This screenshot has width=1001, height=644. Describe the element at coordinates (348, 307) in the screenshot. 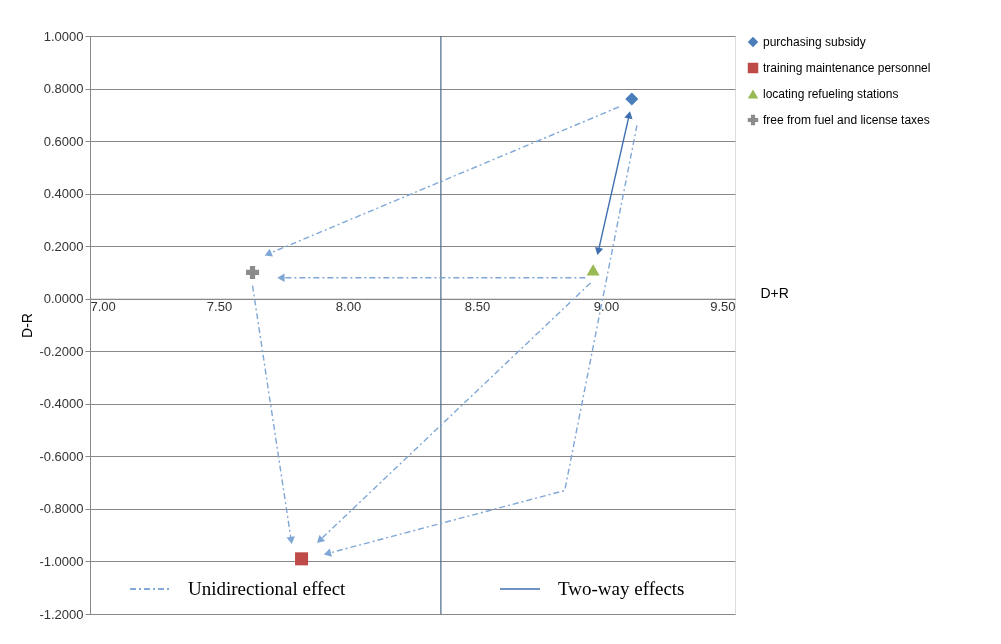

I see `x-tick-label: 8.00` at that location.